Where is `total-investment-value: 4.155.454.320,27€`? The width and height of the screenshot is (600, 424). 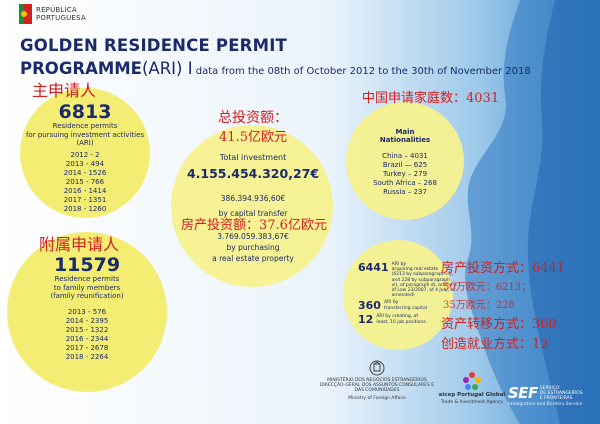 total-investment-value: 4.155.454.320,27€ is located at coordinates (253, 173).